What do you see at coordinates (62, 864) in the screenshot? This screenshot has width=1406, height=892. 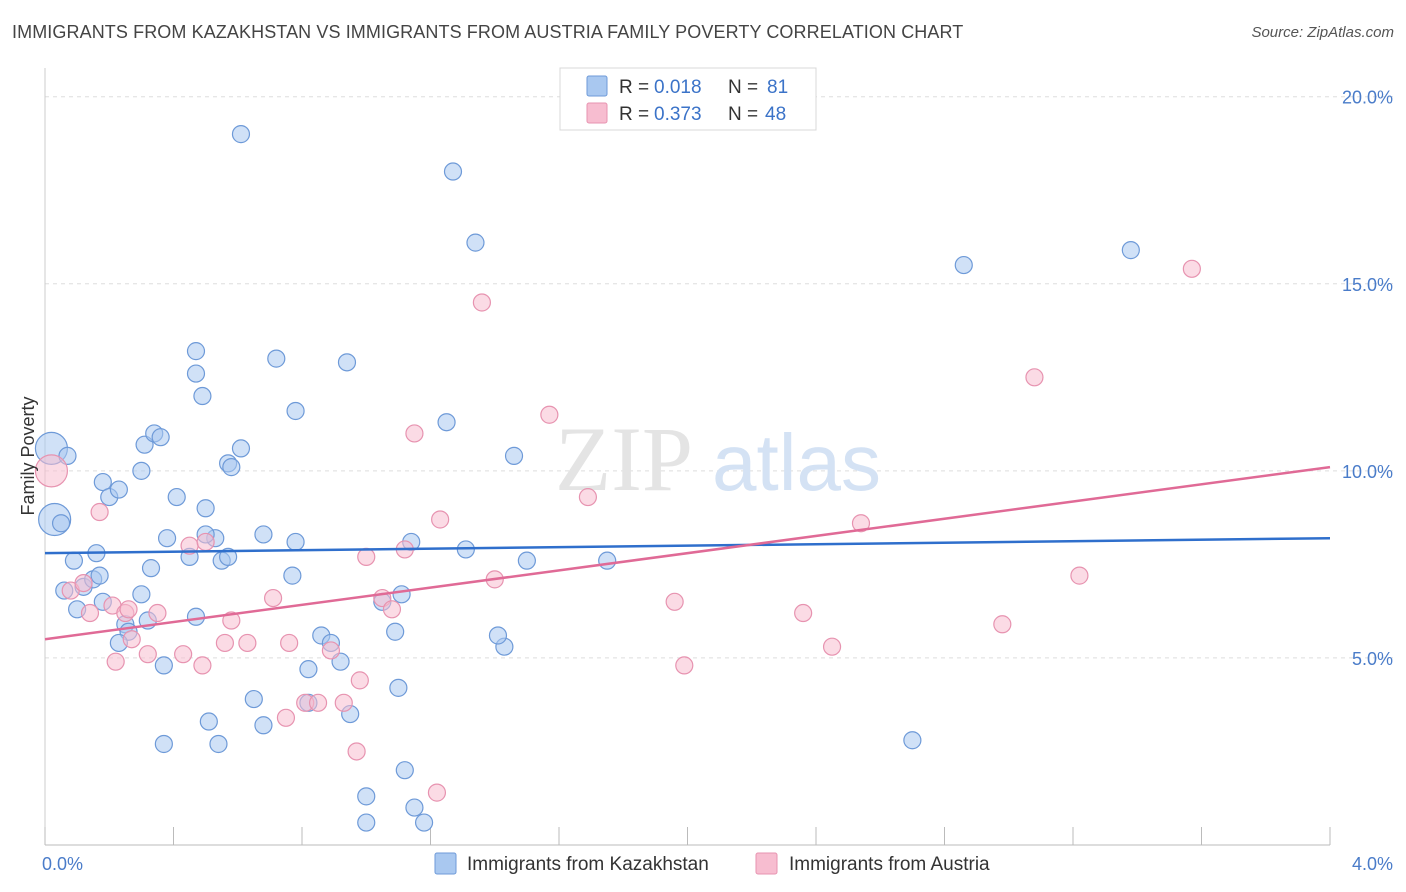 I see `x-tick-label: 0.0%` at bounding box center [62, 864].